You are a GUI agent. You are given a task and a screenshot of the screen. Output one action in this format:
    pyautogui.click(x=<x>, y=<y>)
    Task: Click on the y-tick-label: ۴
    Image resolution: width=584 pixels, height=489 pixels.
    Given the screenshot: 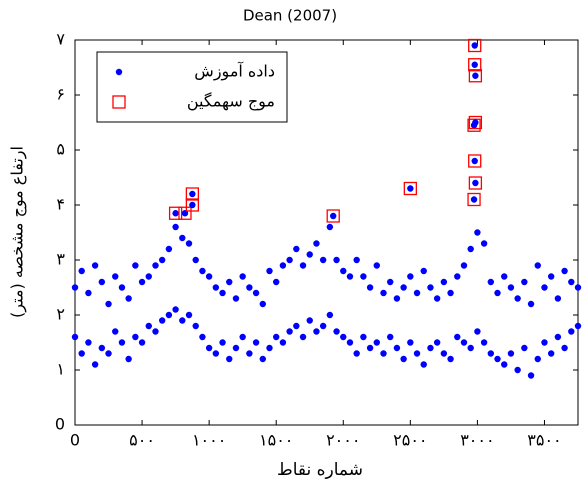 What is the action you would take?
    pyautogui.click(x=60, y=204)
    